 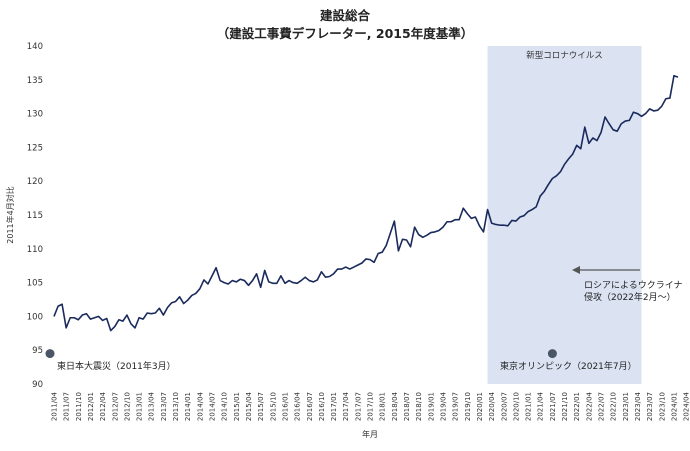 What do you see at coordinates (310, 406) in the screenshot?
I see `x-tick-label: 2016/07` at bounding box center [310, 406].